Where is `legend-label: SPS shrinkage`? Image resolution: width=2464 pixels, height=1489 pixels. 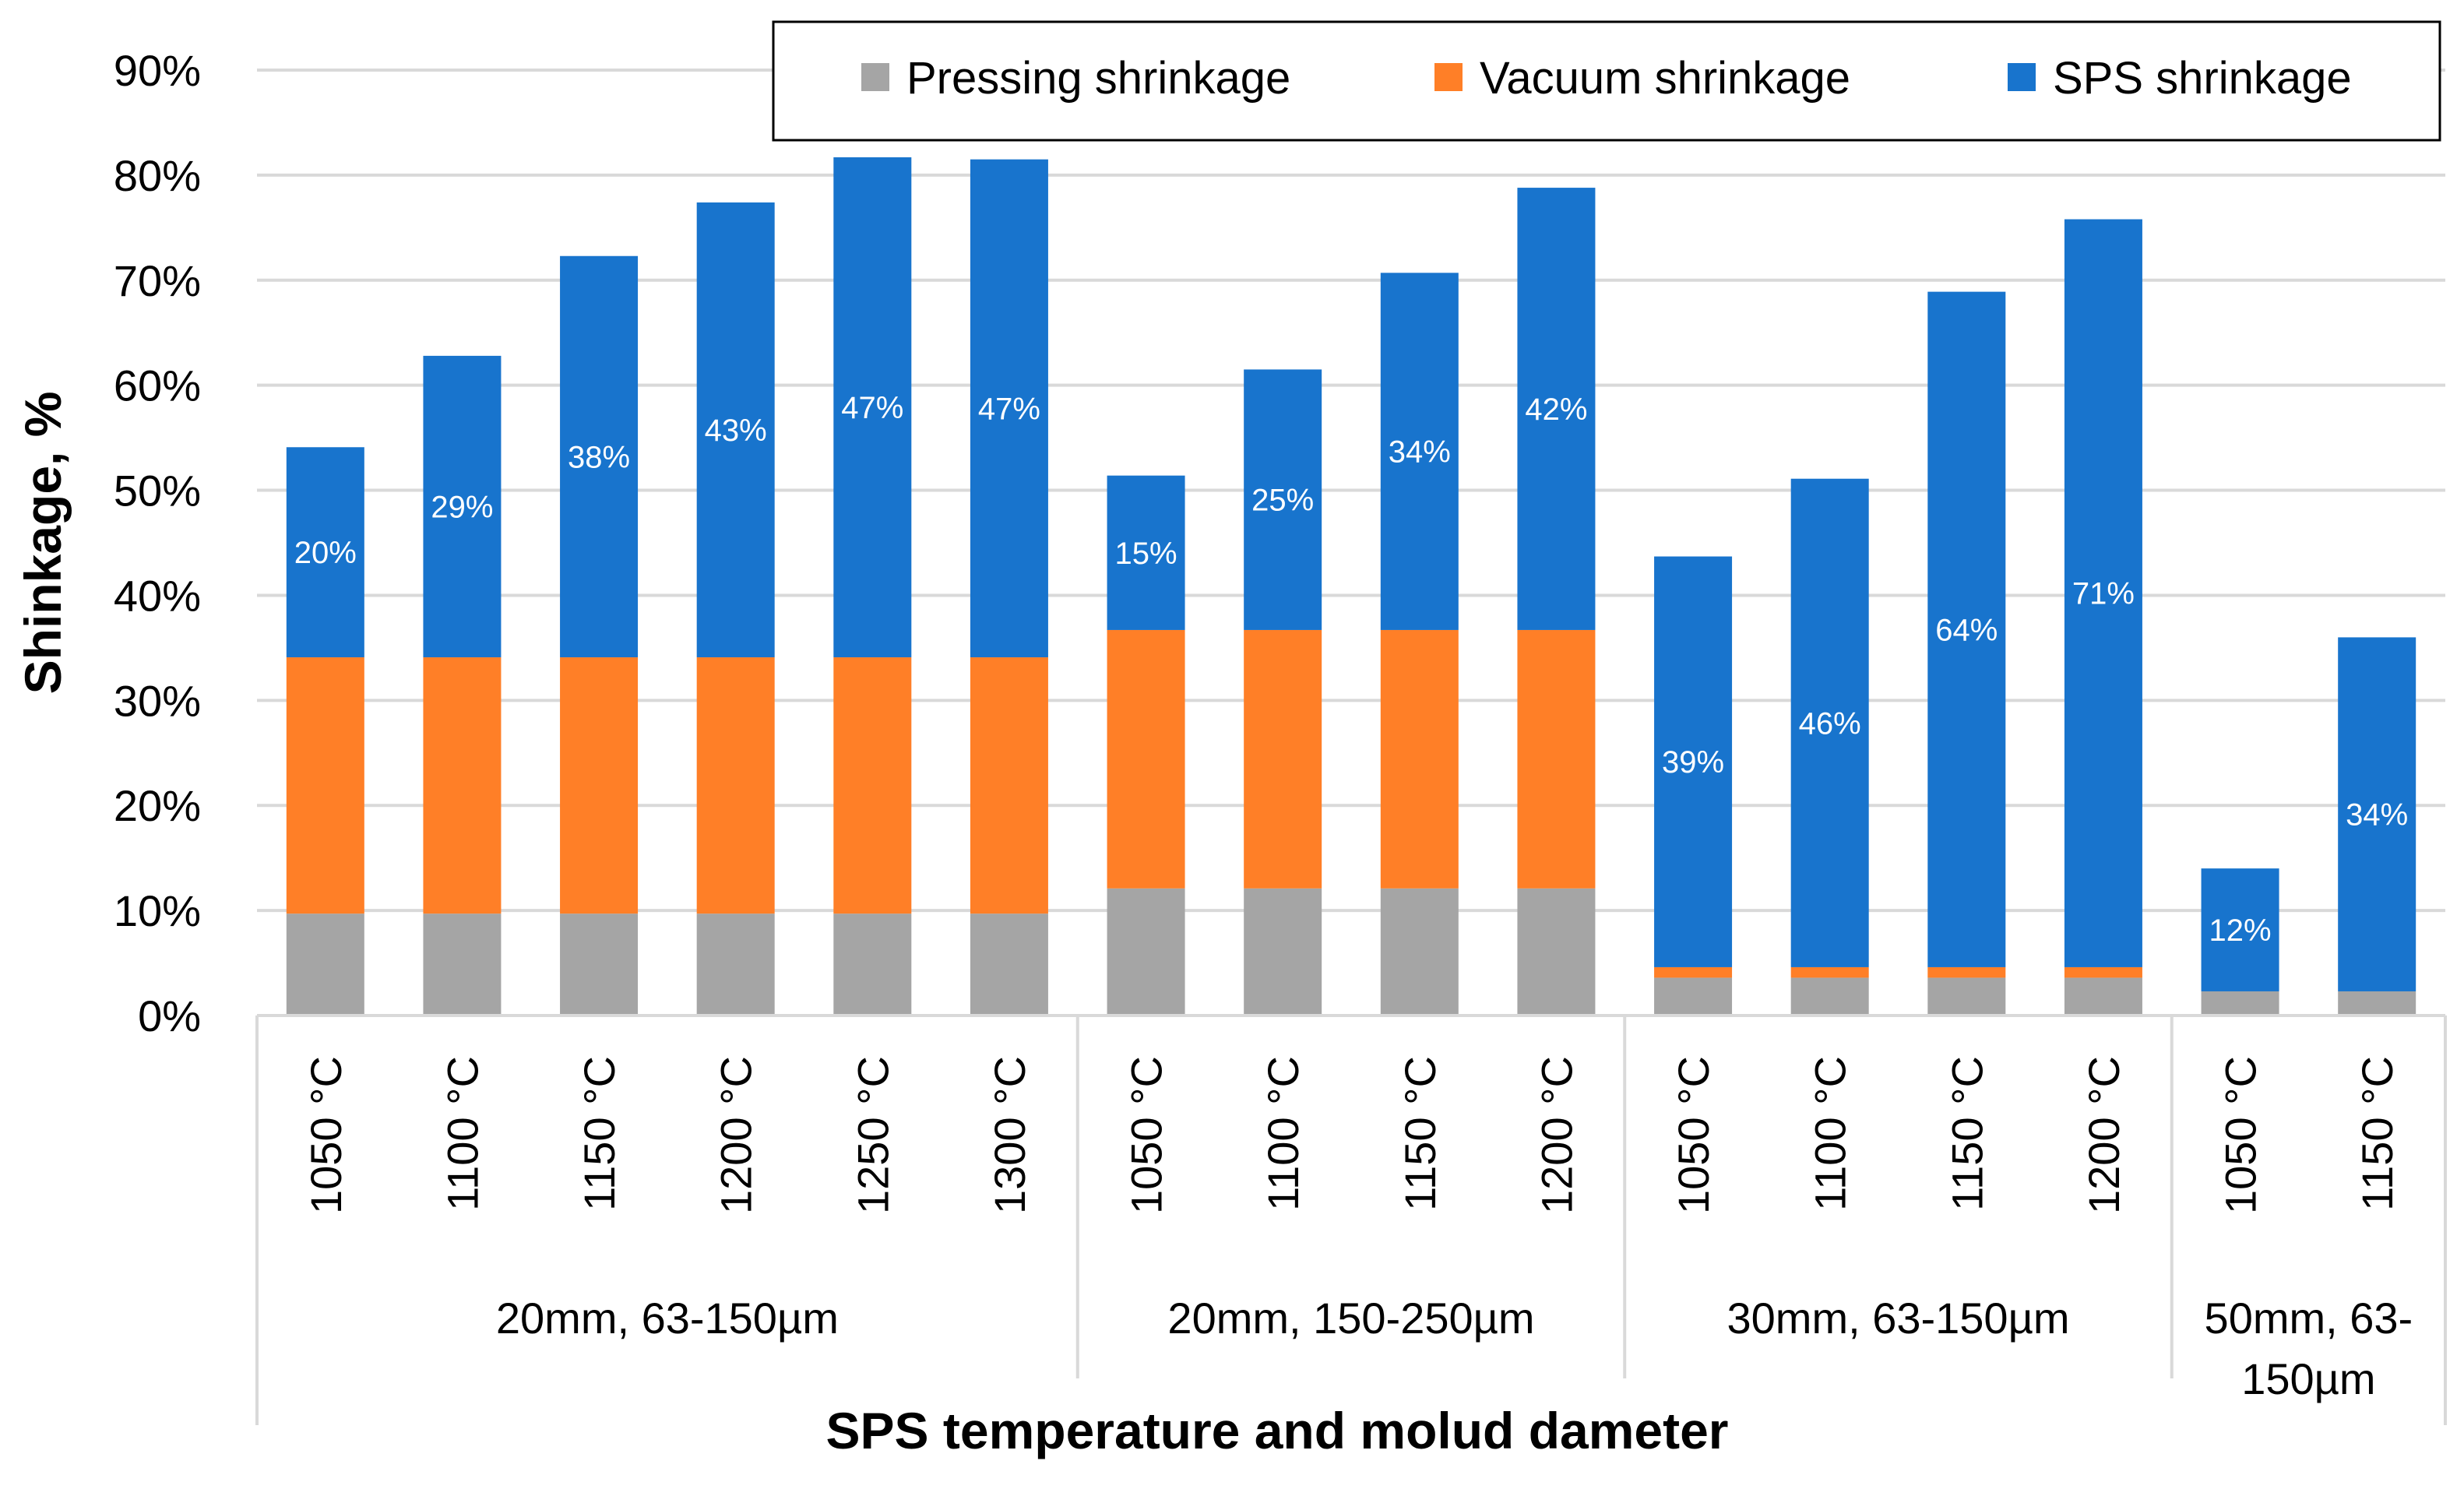 legend-label: SPS shrinkage is located at coordinates (2202, 78).